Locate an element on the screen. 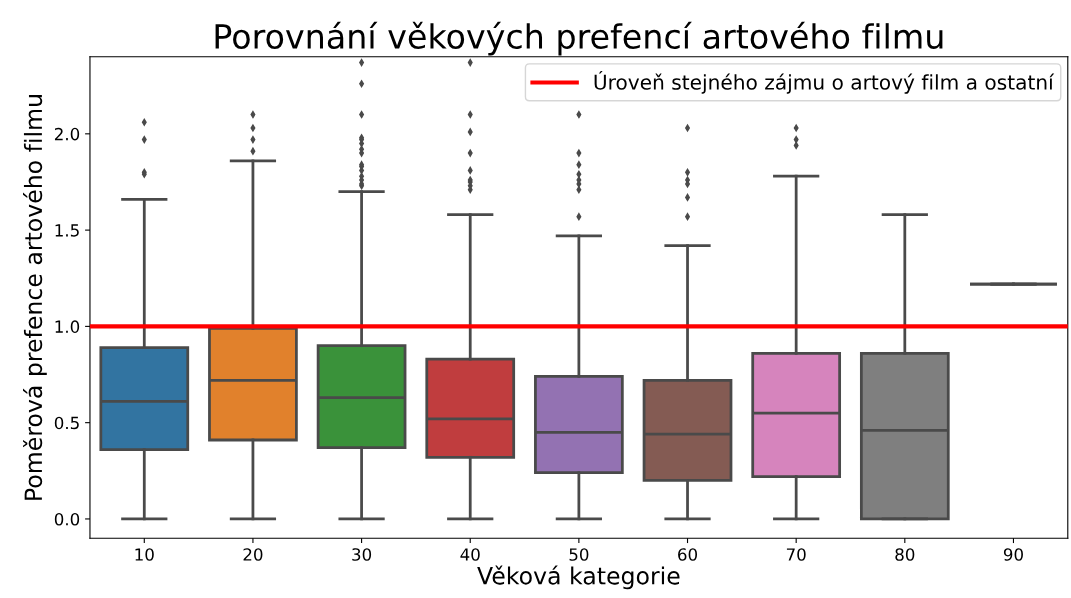 The width and height of the screenshot is (1071, 598). x-axis-title: Věková kategorie is located at coordinates (578, 577).